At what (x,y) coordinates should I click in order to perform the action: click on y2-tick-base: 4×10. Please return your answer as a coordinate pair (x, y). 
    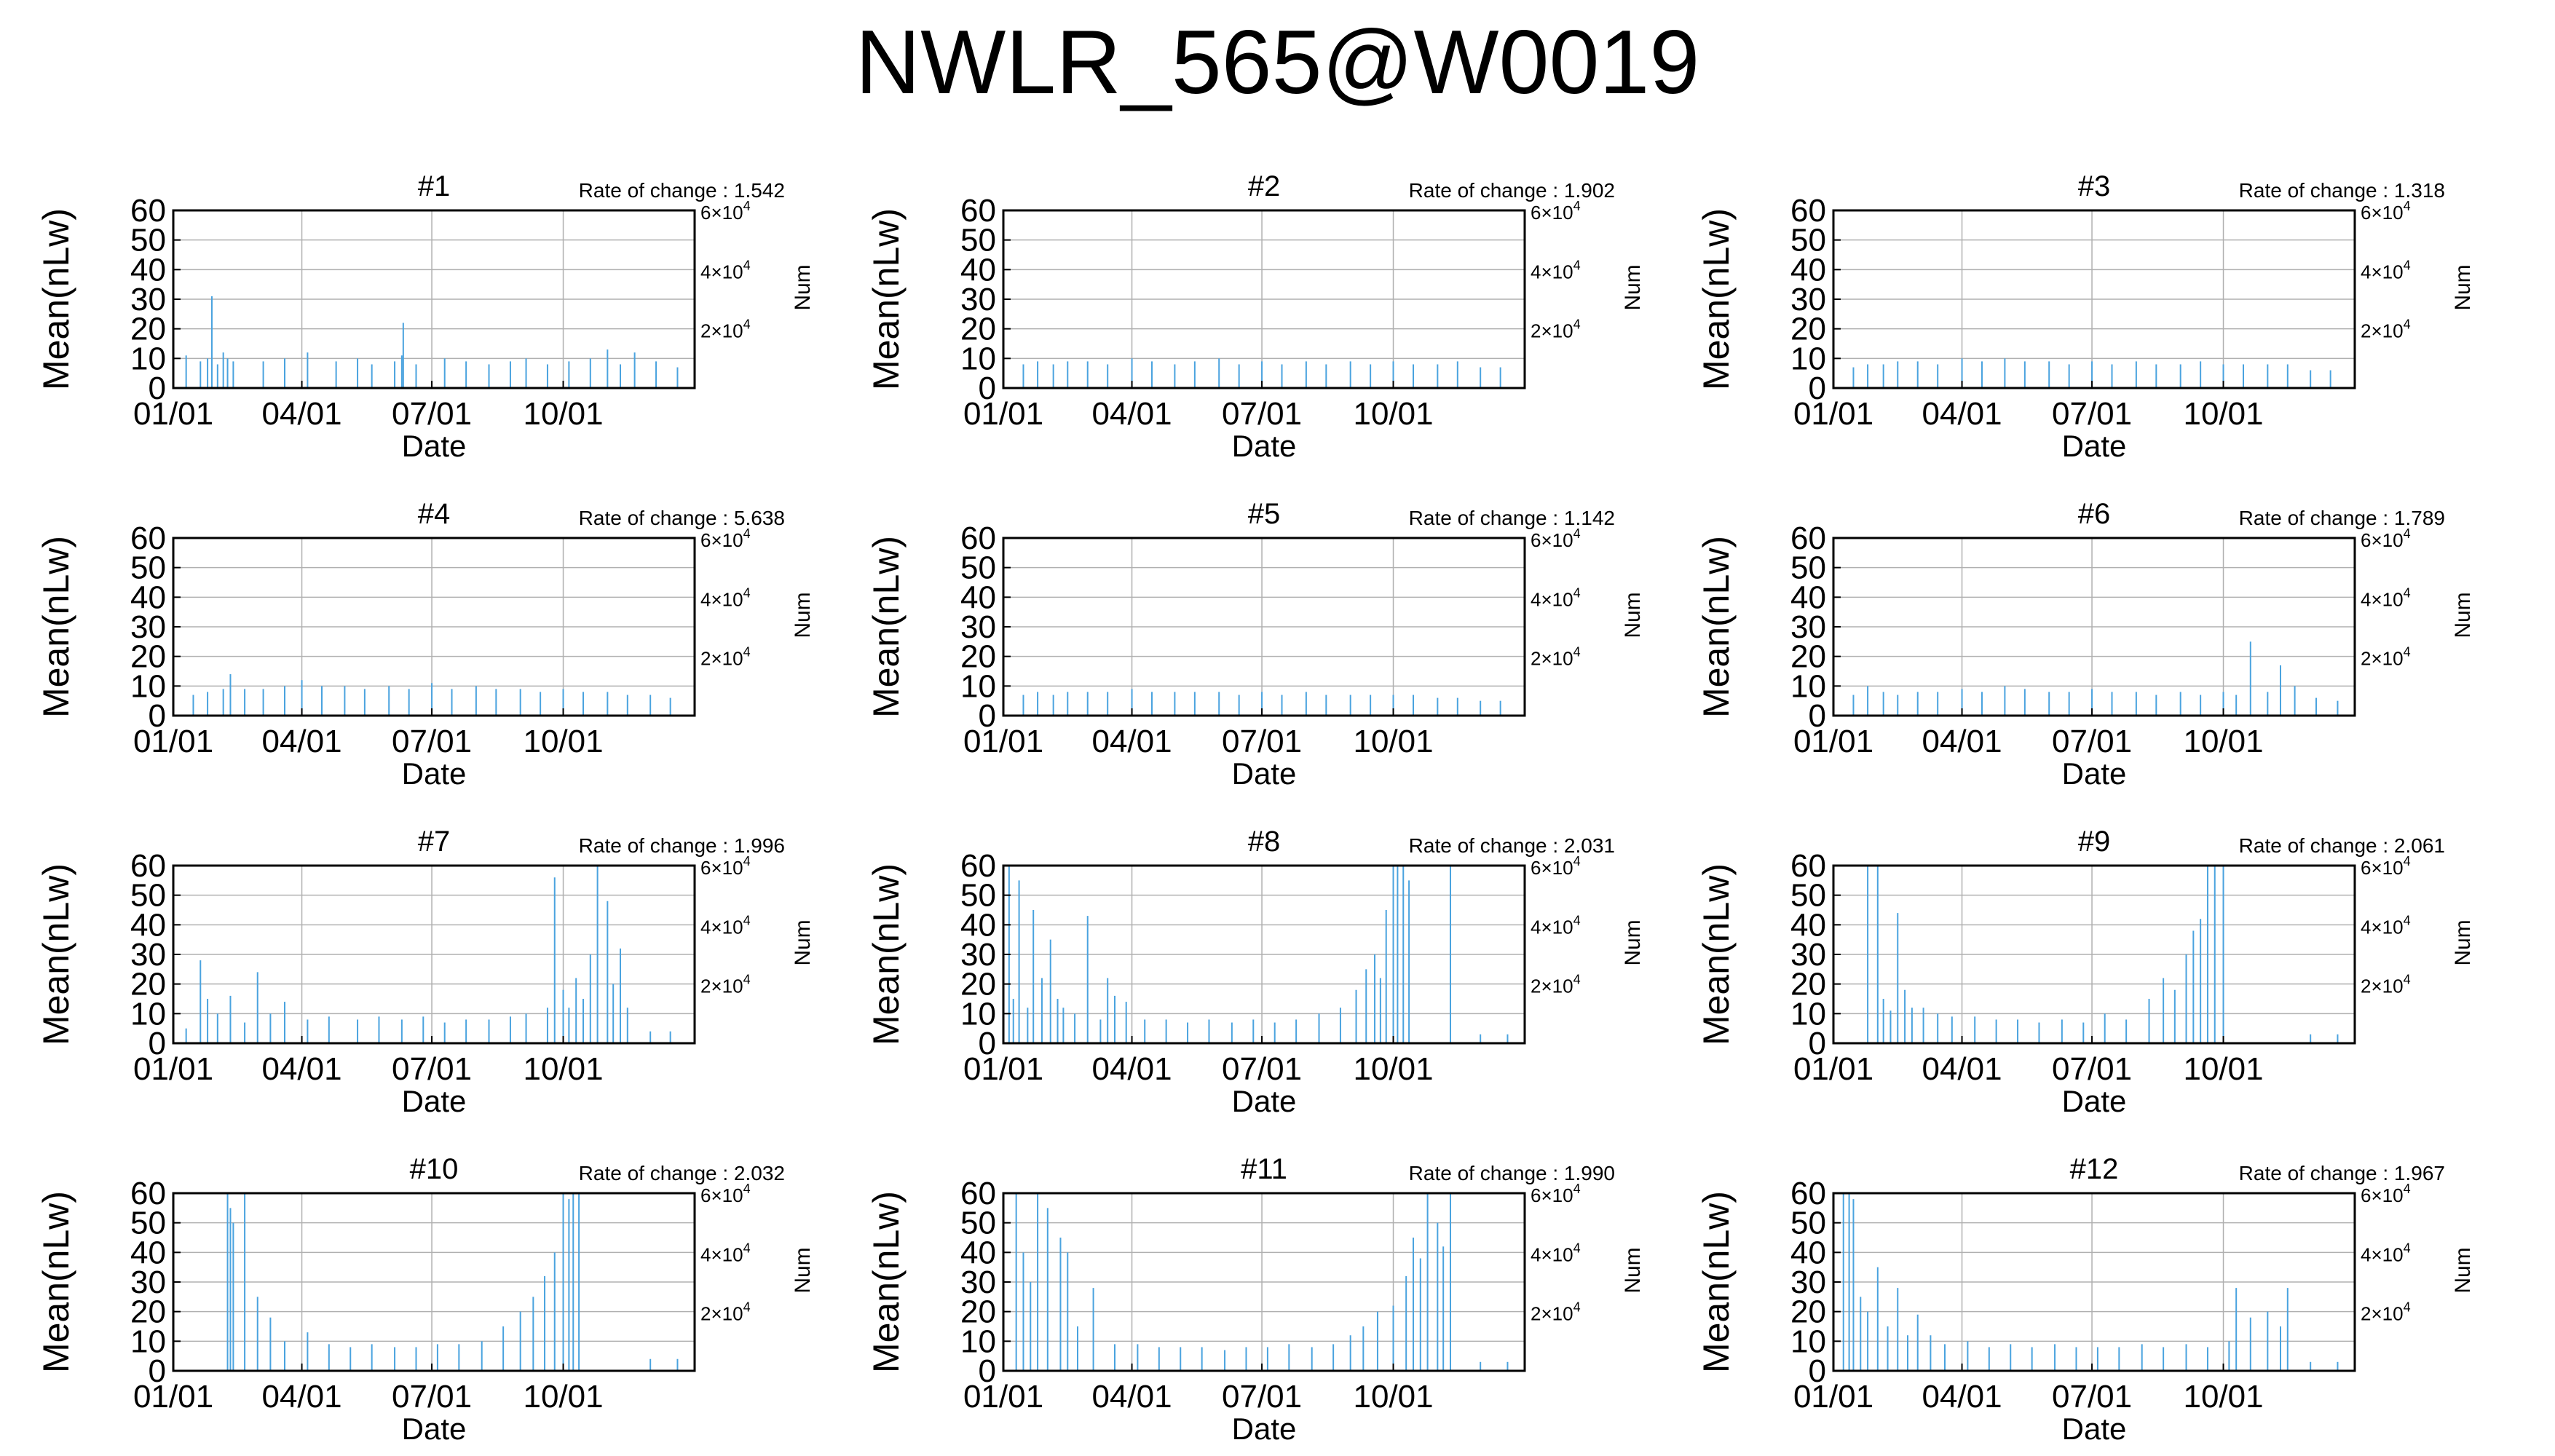
    Looking at the image, I should click on (721, 599).